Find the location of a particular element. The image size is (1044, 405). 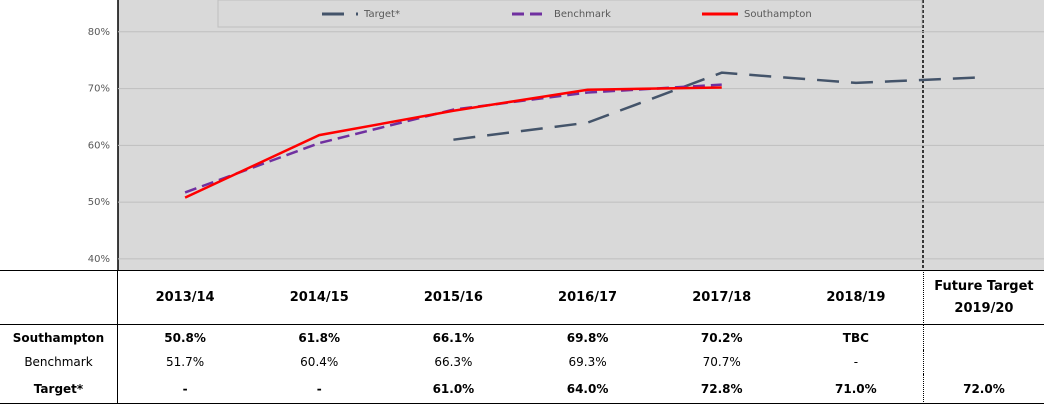

table-cell: TBC is located at coordinates (855, 337).